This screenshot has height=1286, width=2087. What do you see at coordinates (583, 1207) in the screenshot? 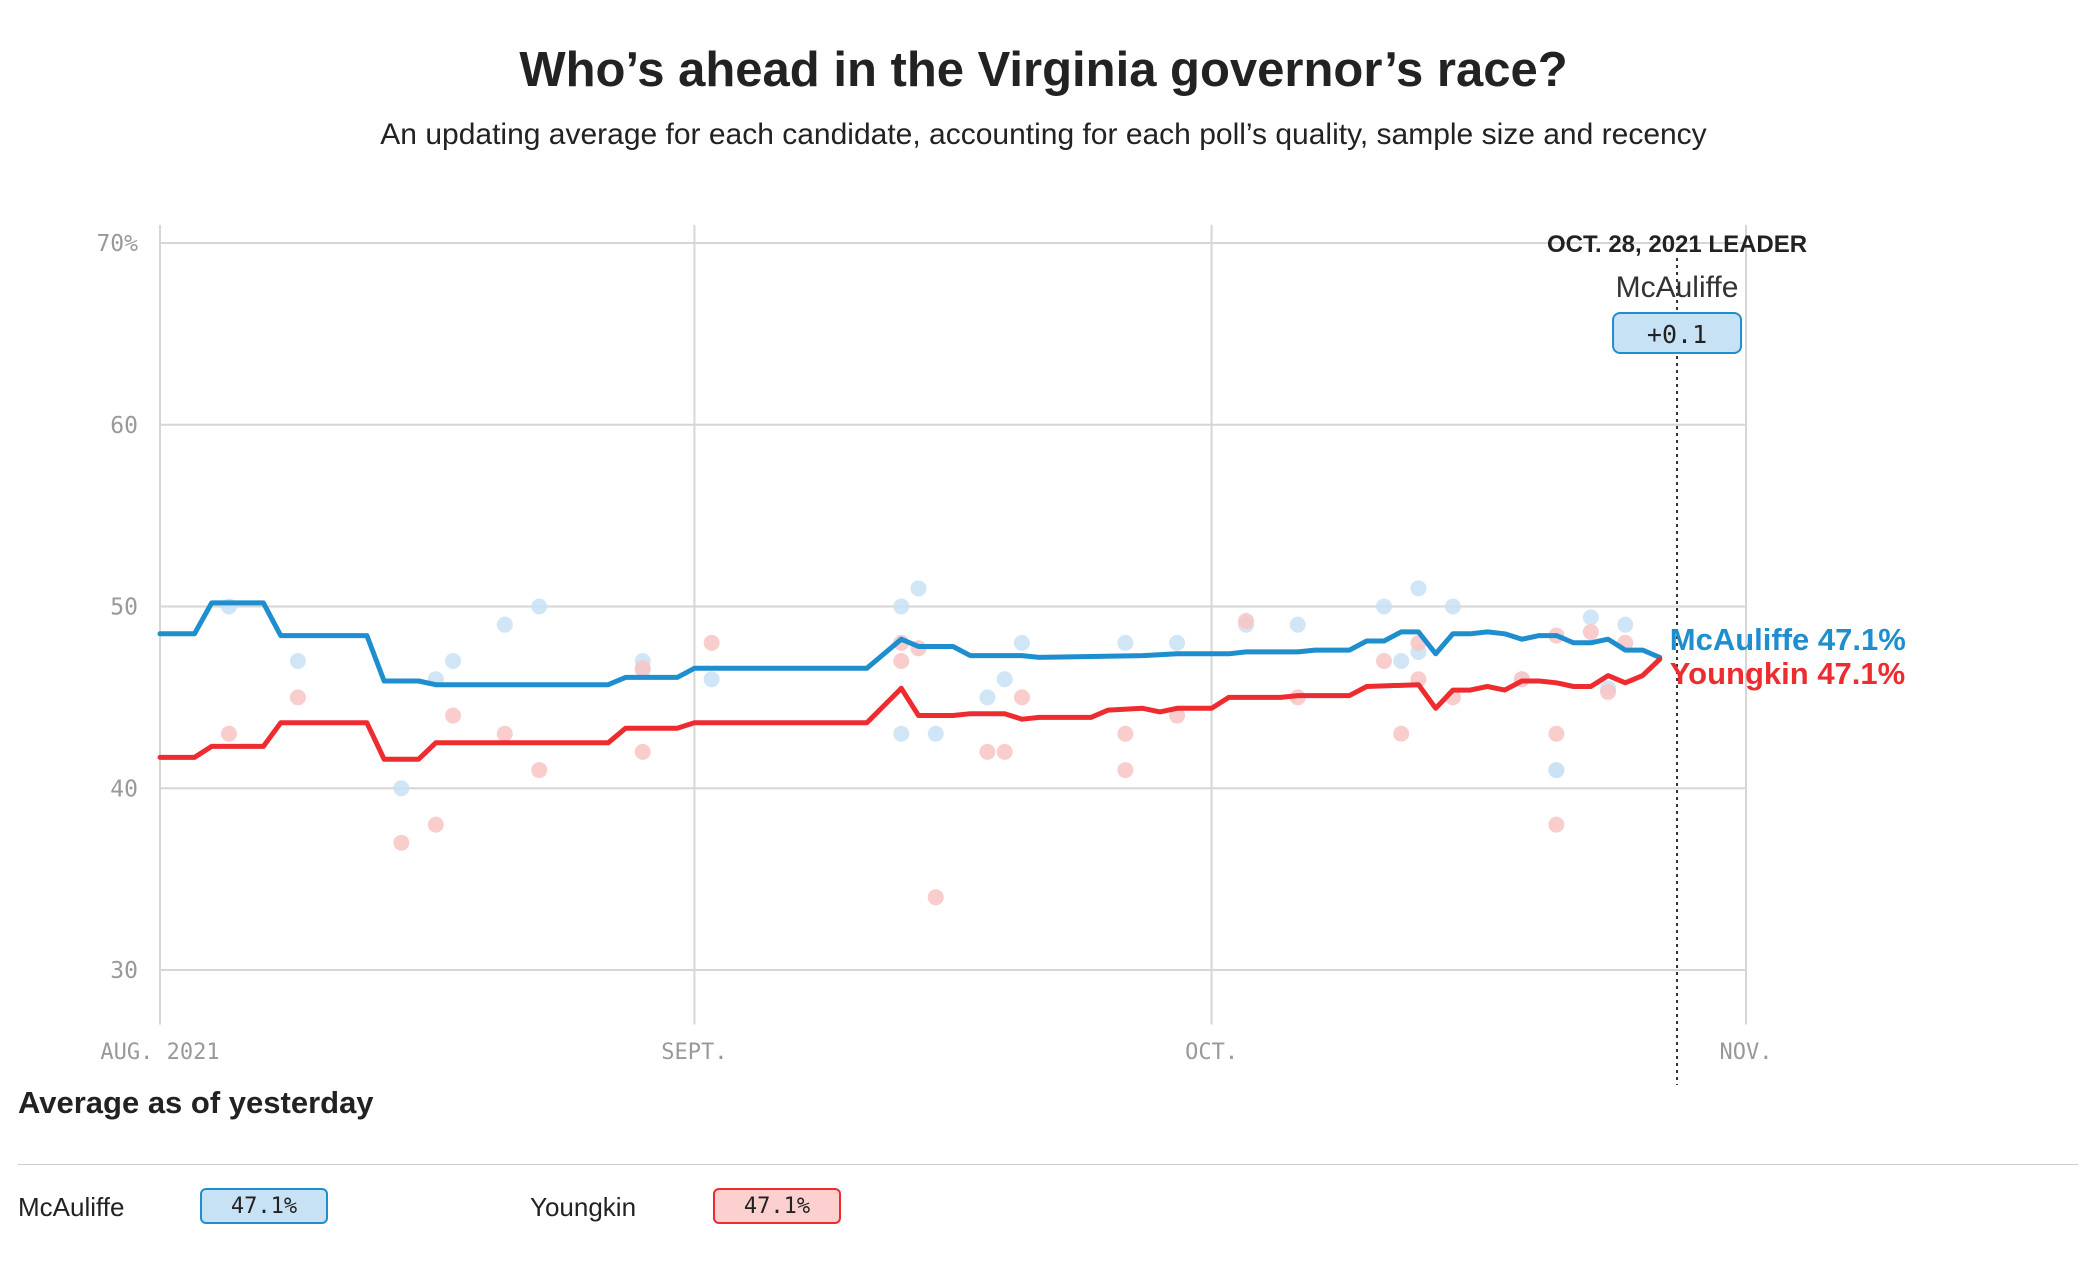
I see `average-name-youngkin: Youngkin` at bounding box center [583, 1207].